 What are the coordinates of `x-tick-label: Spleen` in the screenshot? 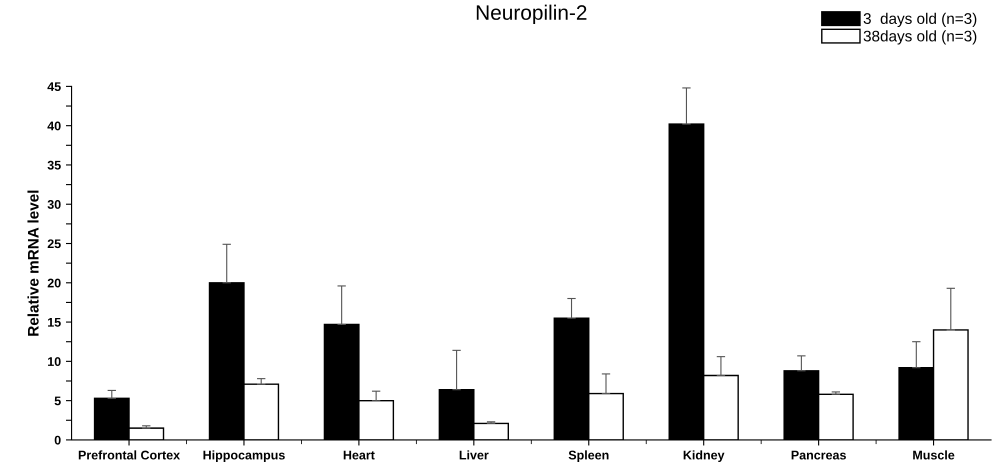 It's located at (588, 456).